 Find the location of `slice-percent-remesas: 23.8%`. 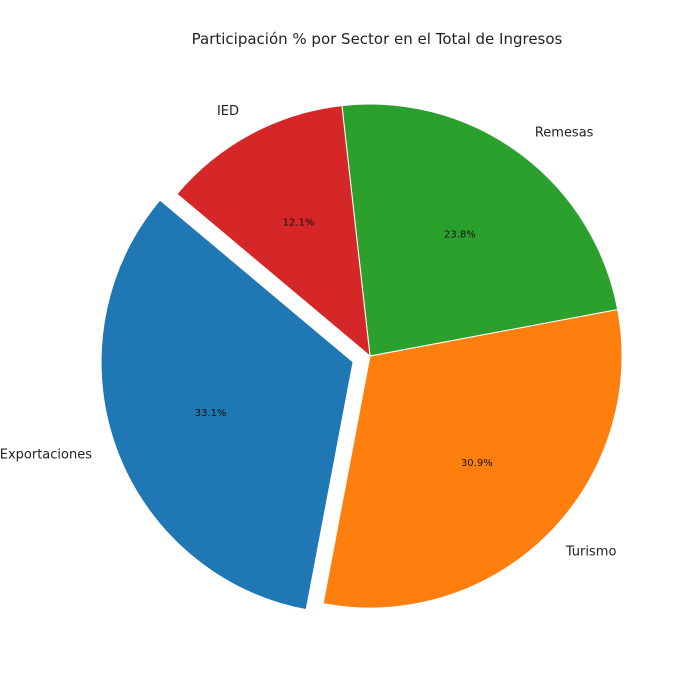

slice-percent-remesas: 23.8% is located at coordinates (460, 234).